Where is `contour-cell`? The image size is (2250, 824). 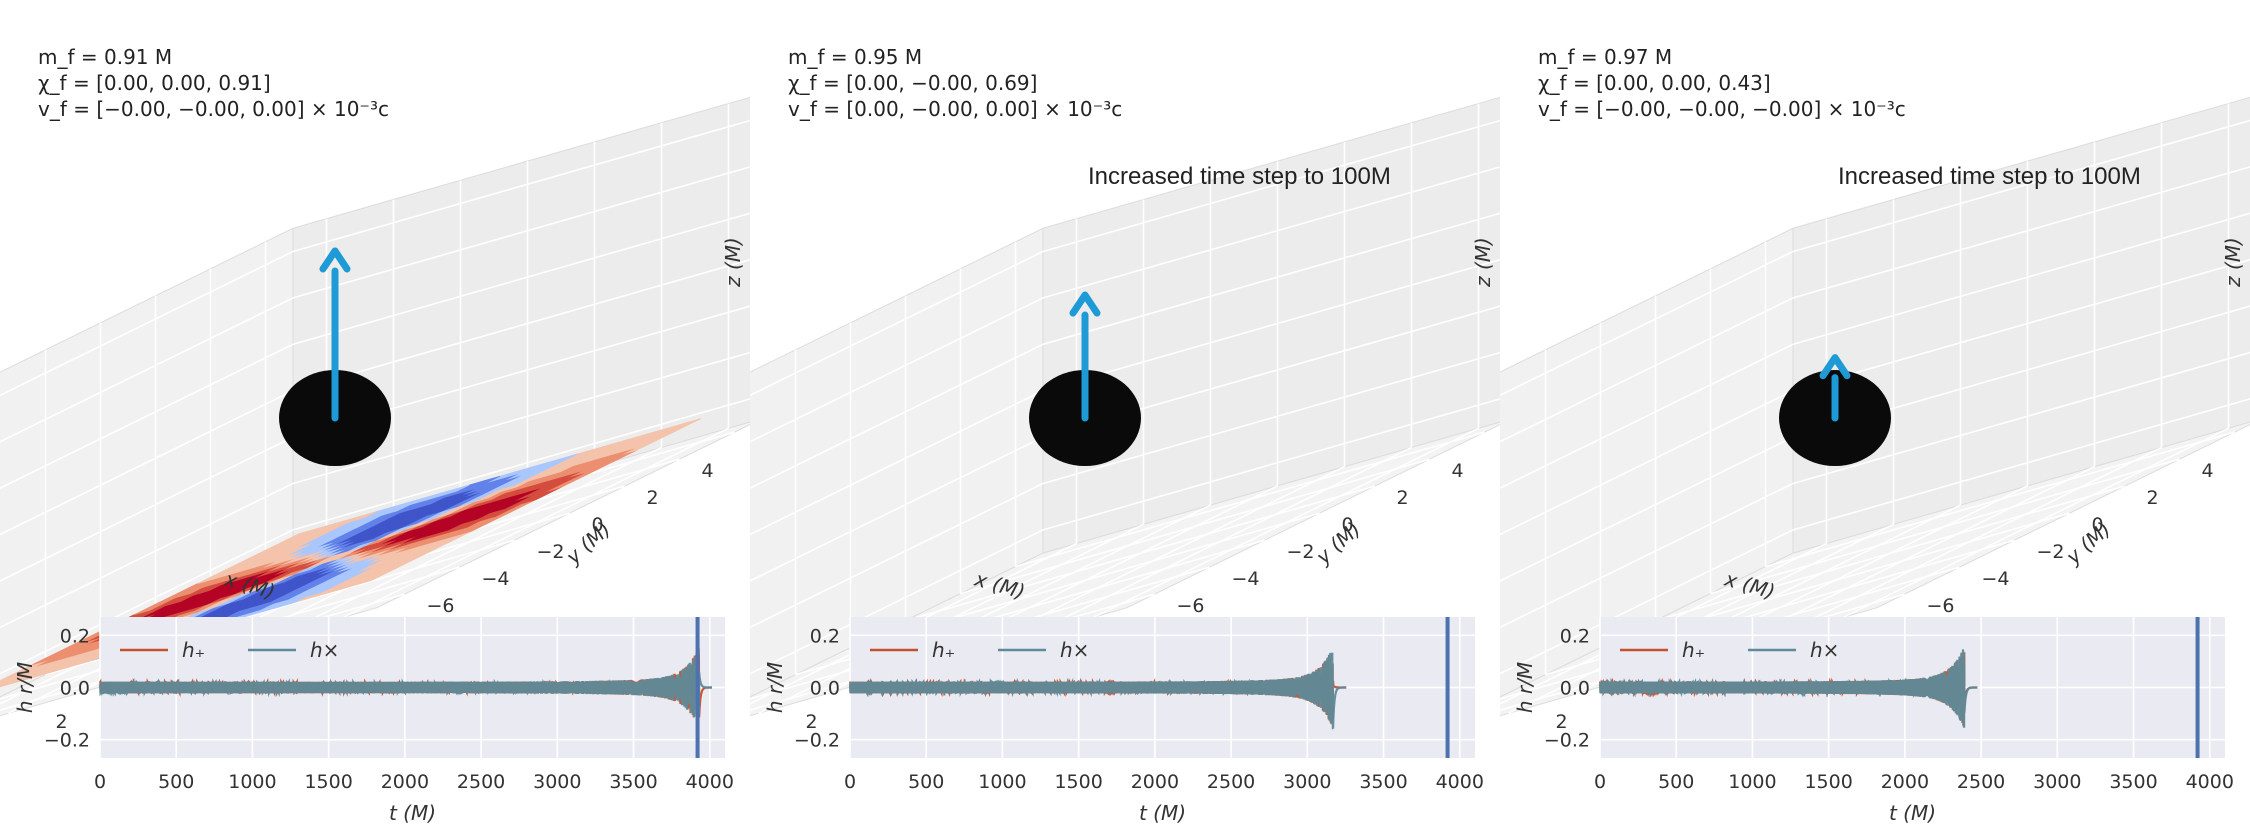 contour-cell is located at coordinates (5, 681).